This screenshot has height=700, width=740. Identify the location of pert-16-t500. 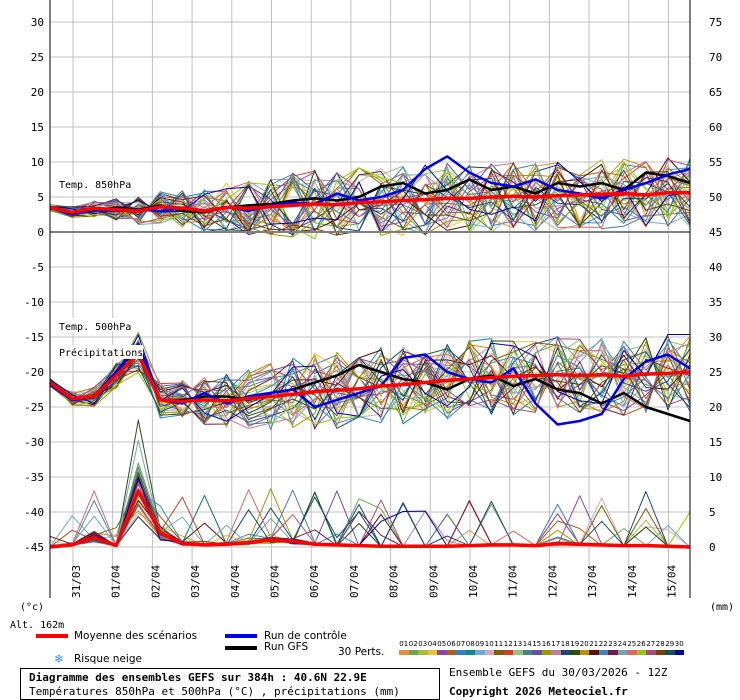
(370, 380).